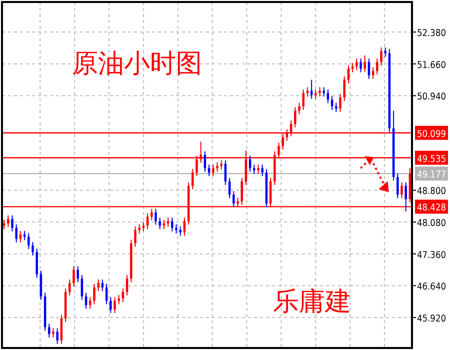 The height and width of the screenshot is (350, 450). What do you see at coordinates (433, 224) in the screenshot?
I see `y-tick-label: 48.080` at bounding box center [433, 224].